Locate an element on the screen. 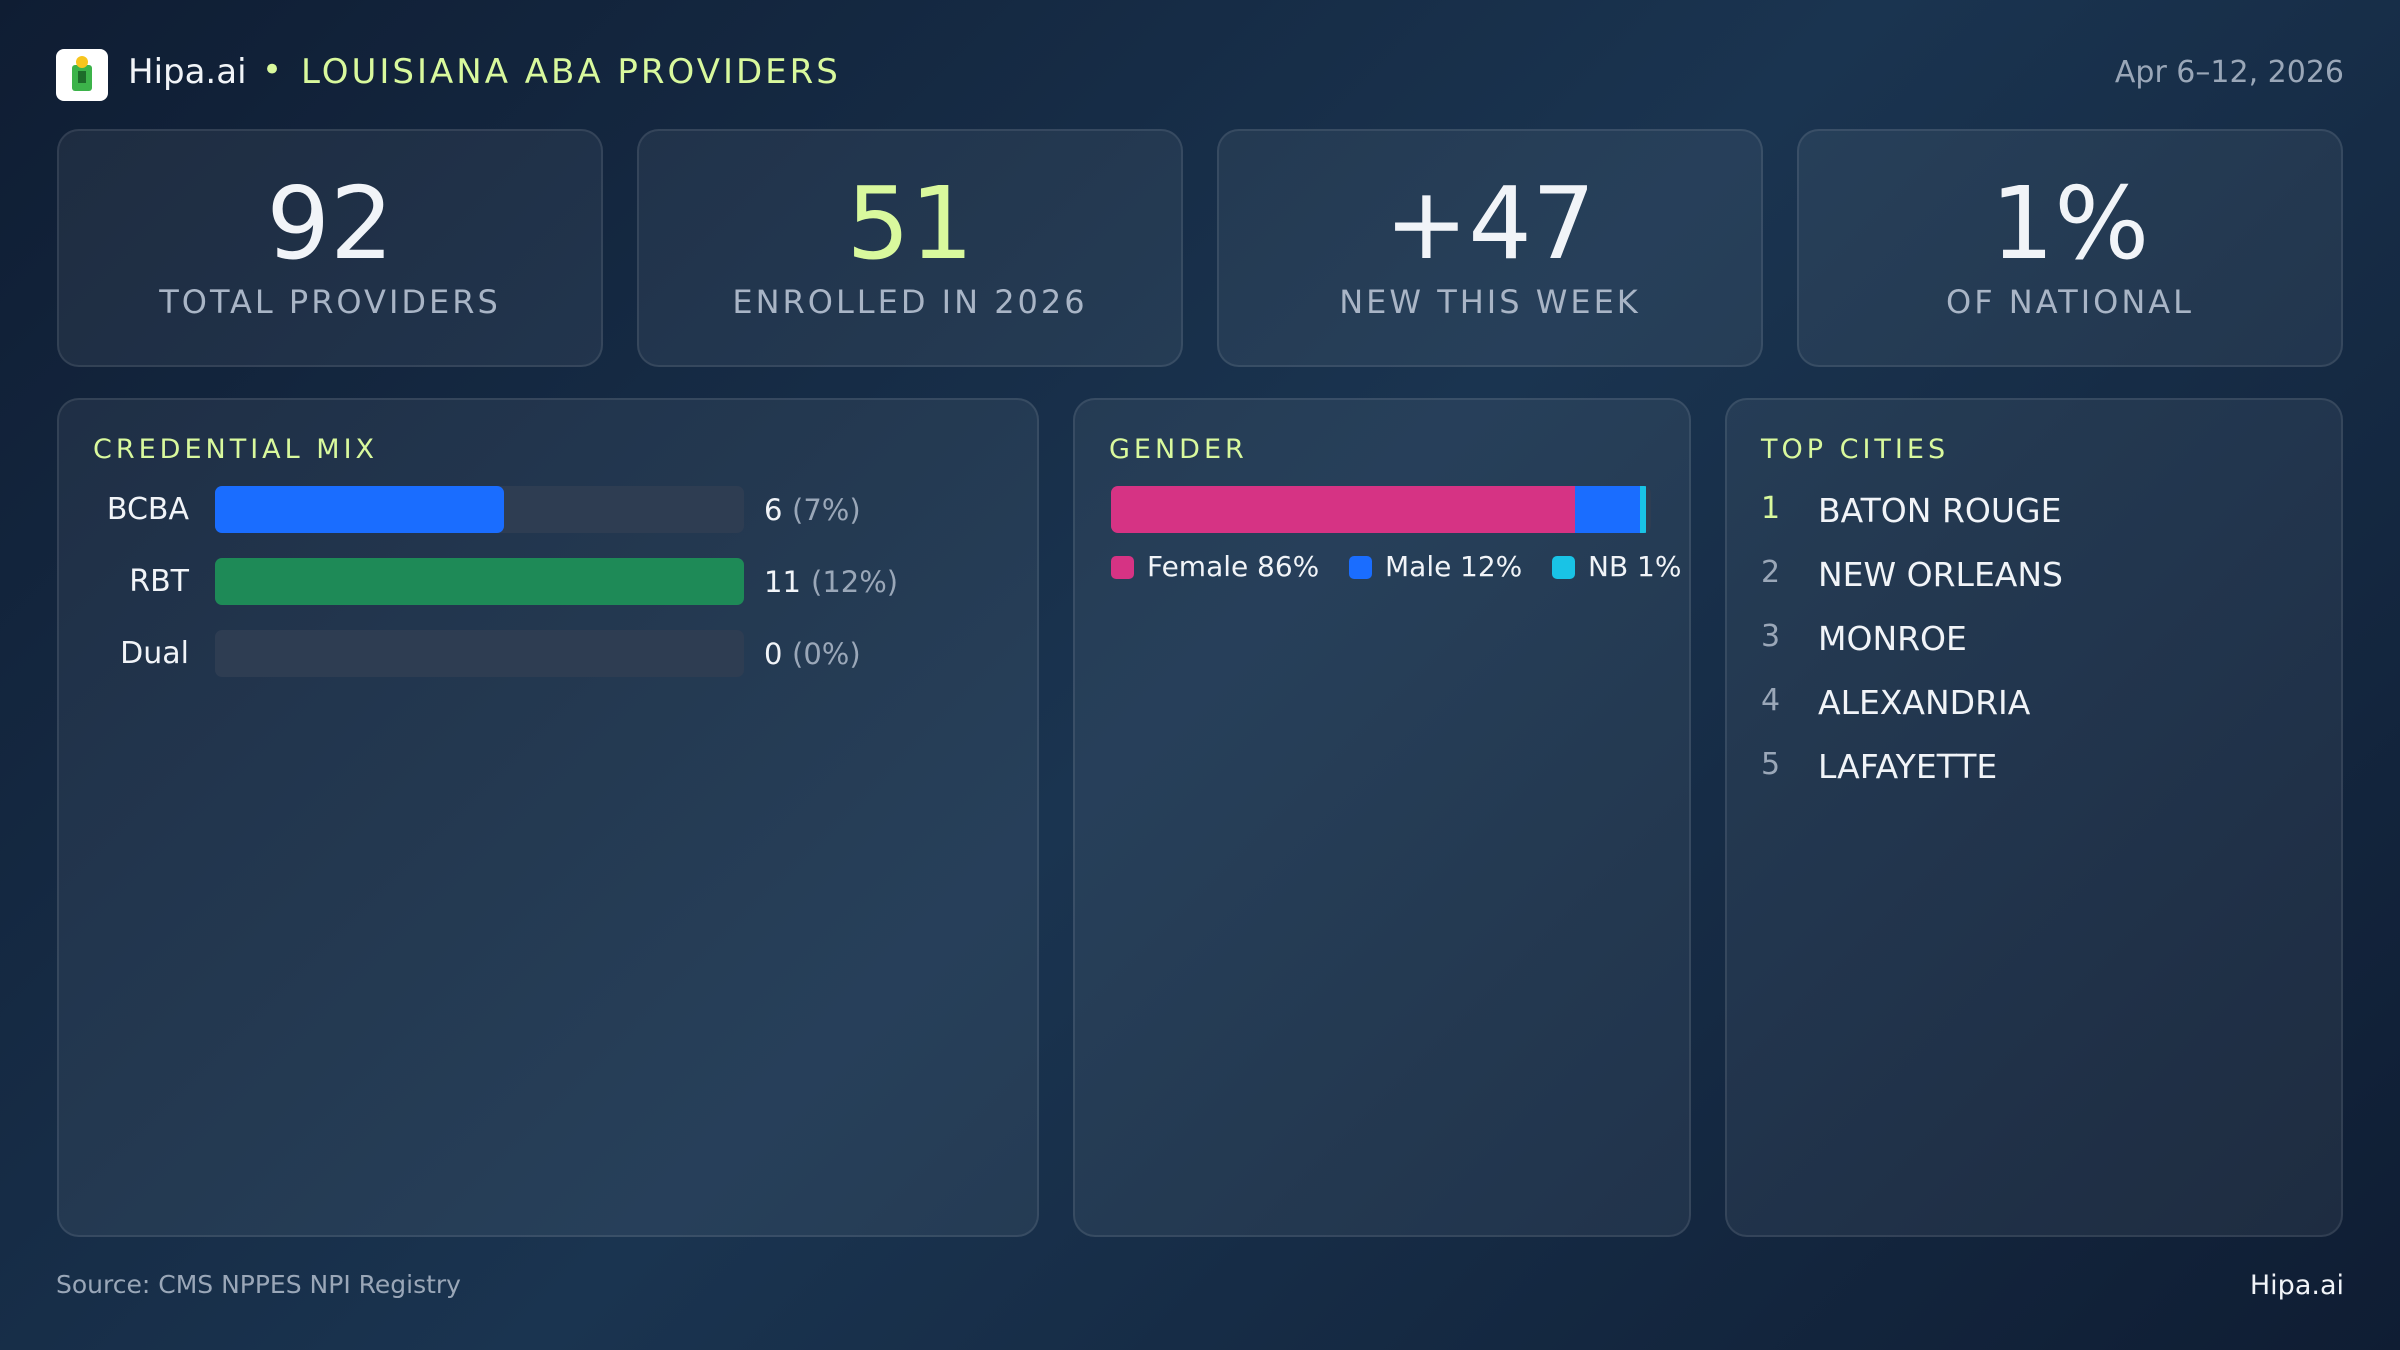 This screenshot has height=1350, width=2400. value-label: 11 is located at coordinates (782, 582).